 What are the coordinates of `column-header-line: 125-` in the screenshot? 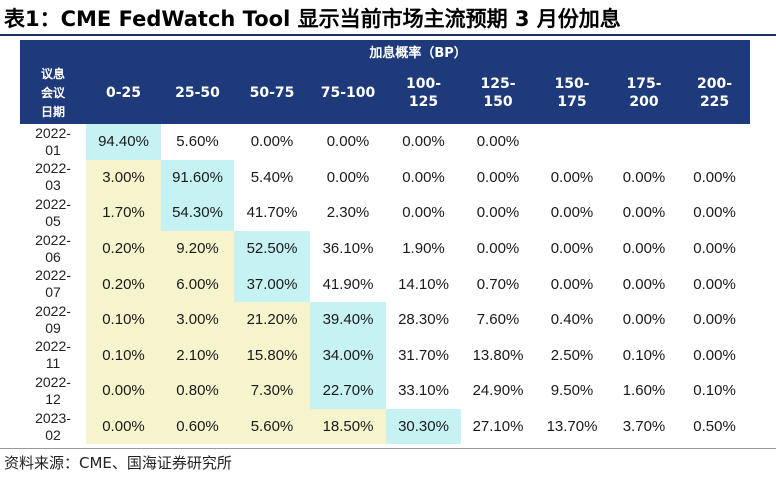 It's located at (498, 84).